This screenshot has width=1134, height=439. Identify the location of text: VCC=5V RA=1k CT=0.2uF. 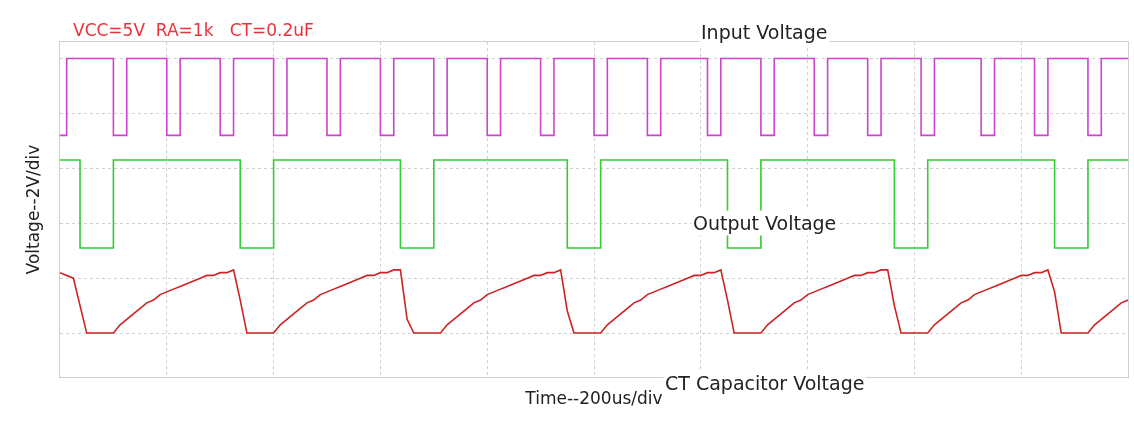
(193, 30).